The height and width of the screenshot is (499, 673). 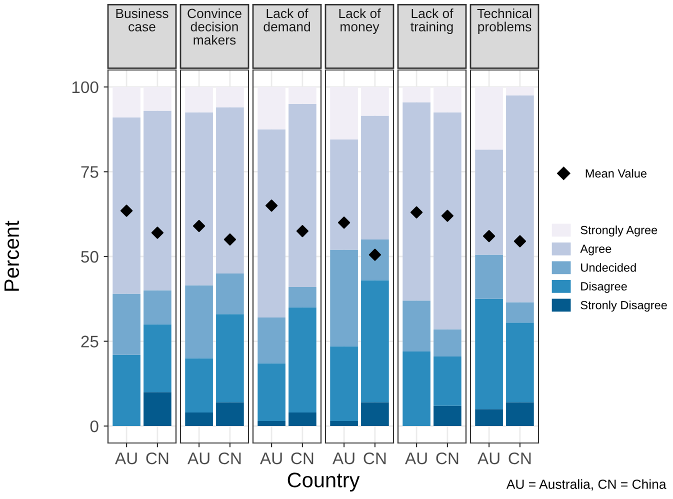 I want to click on legend-label: Strongly Agree, so click(x=619, y=231).